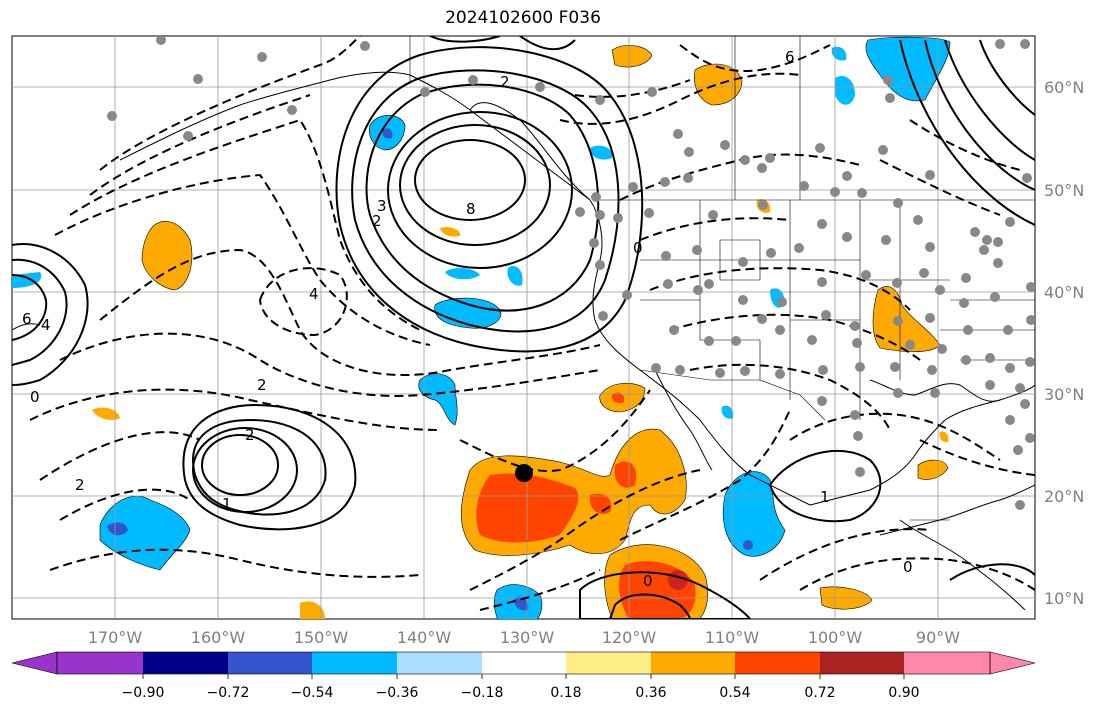  Describe the element at coordinates (678, 580) in the screenshot. I see `strongest-positive-anomaly-region` at that location.